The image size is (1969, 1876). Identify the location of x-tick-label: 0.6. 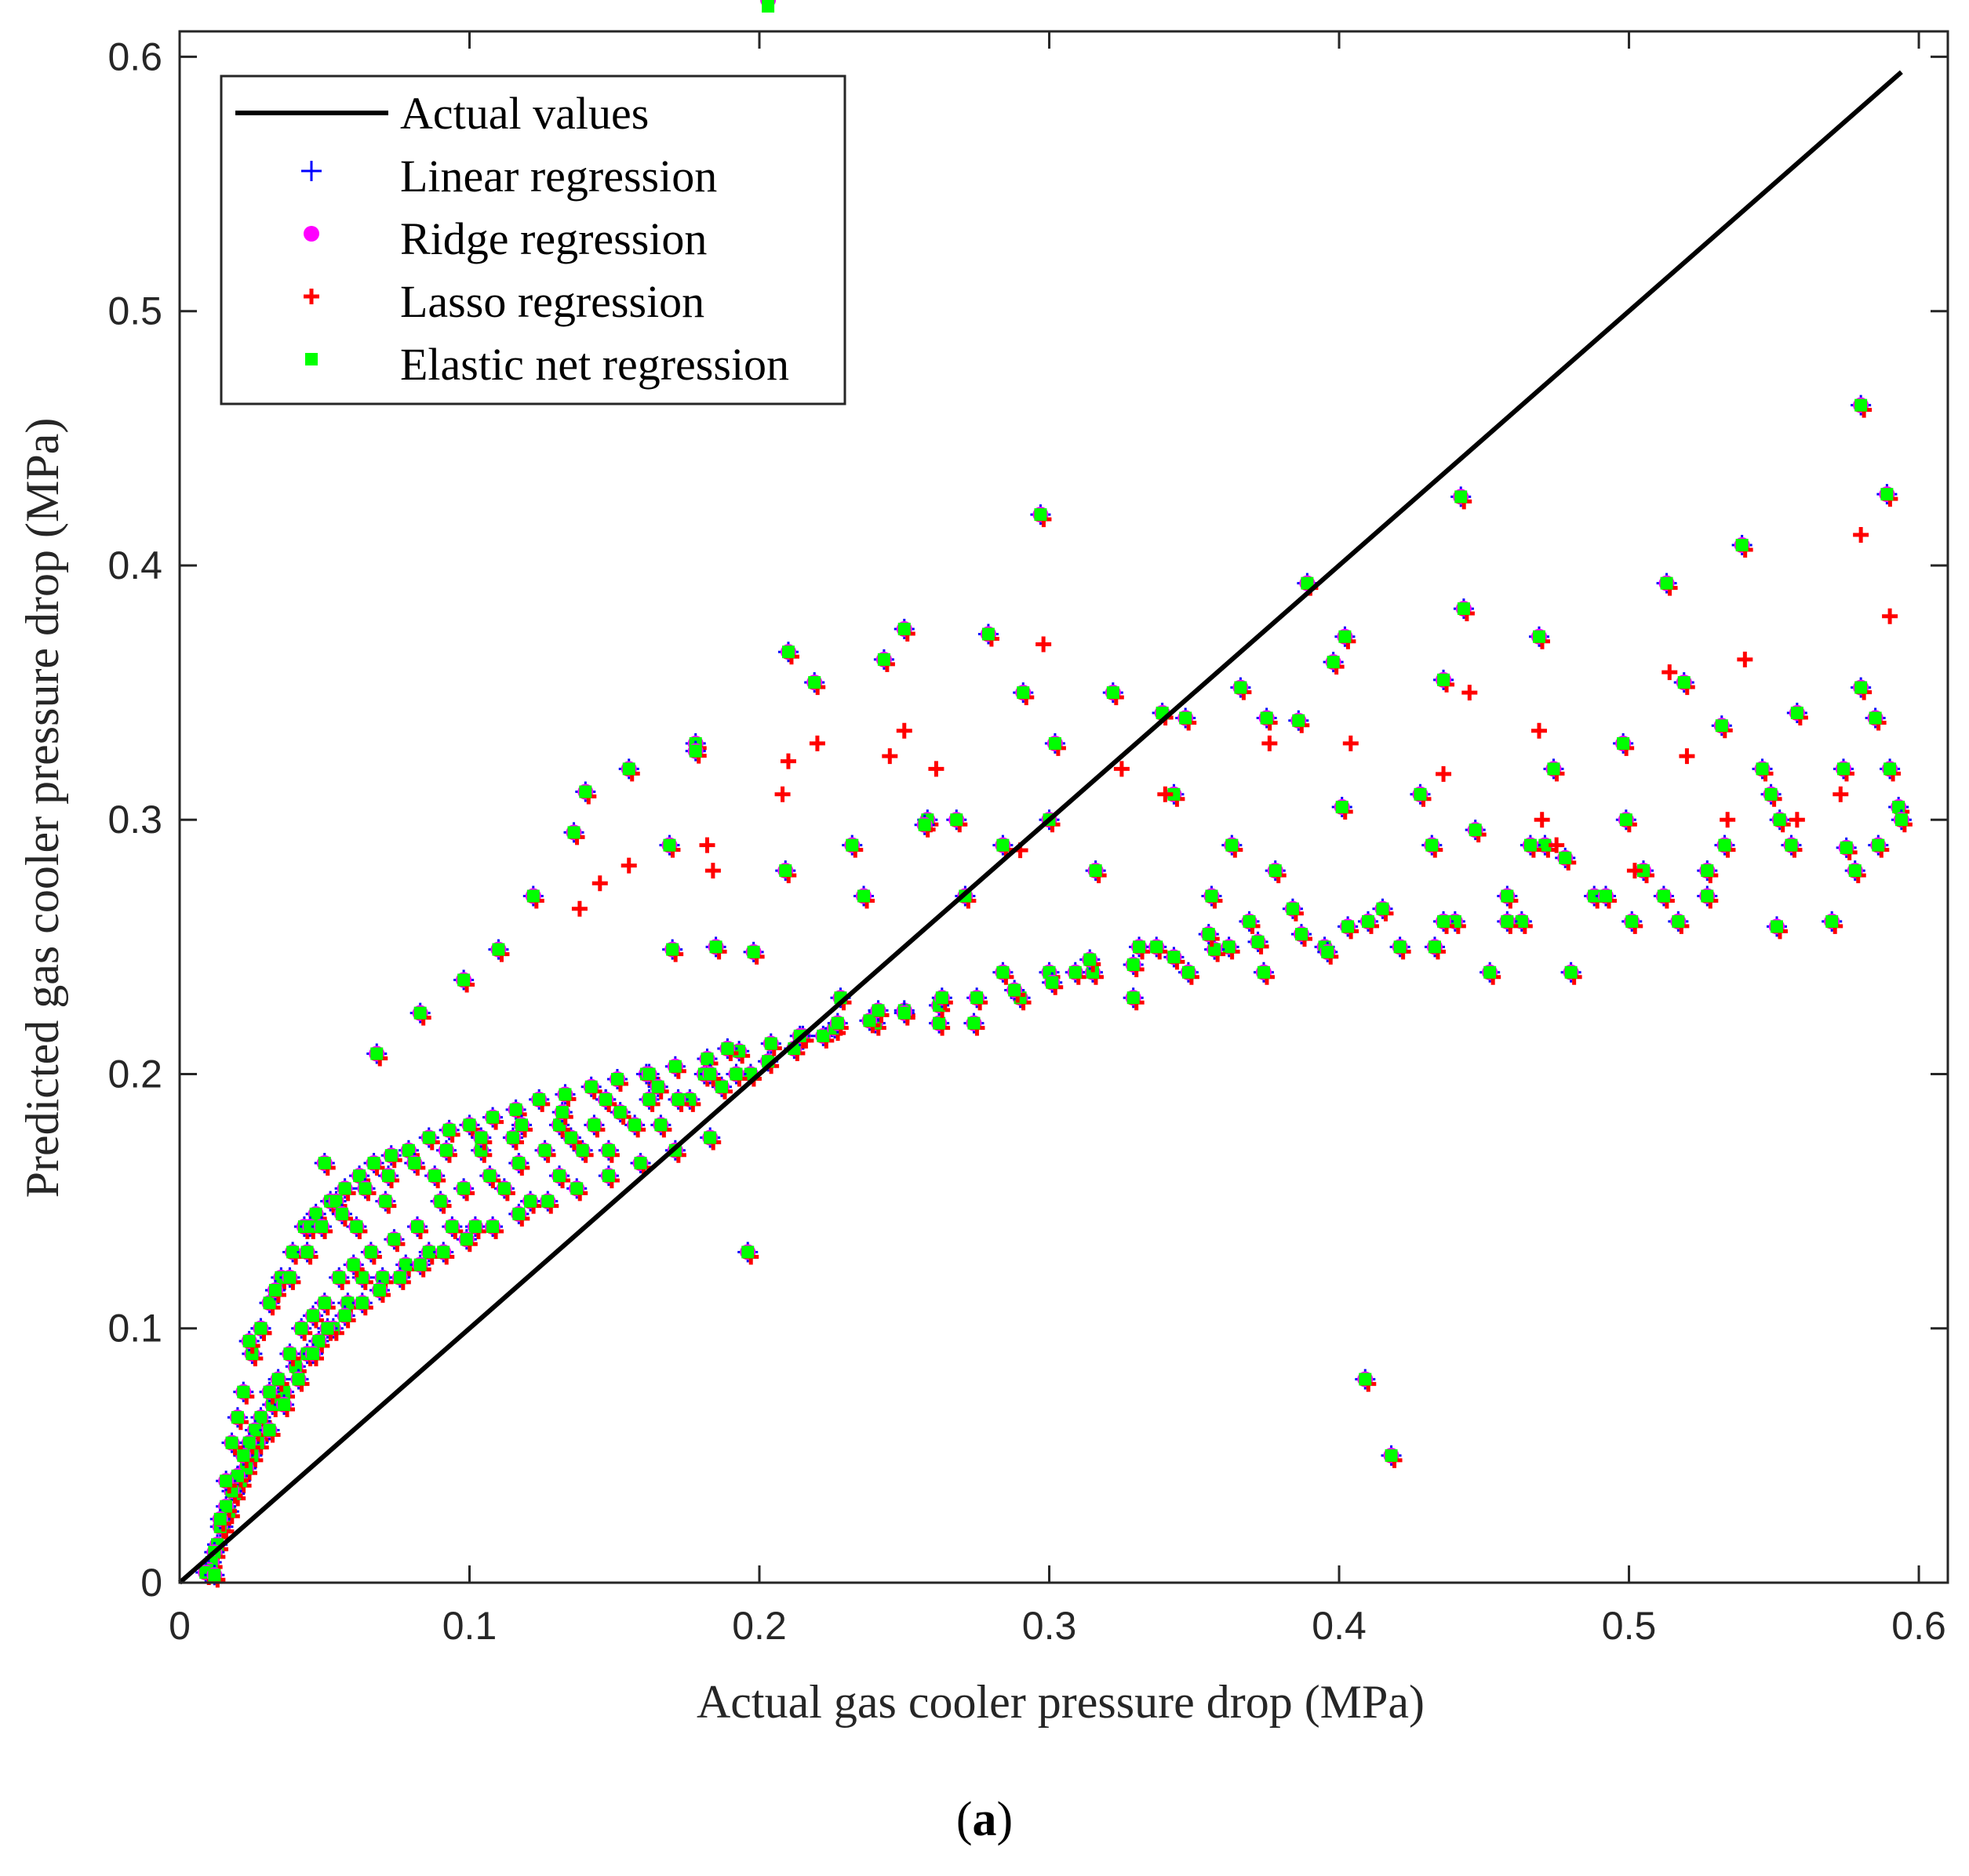
(1918, 1626).